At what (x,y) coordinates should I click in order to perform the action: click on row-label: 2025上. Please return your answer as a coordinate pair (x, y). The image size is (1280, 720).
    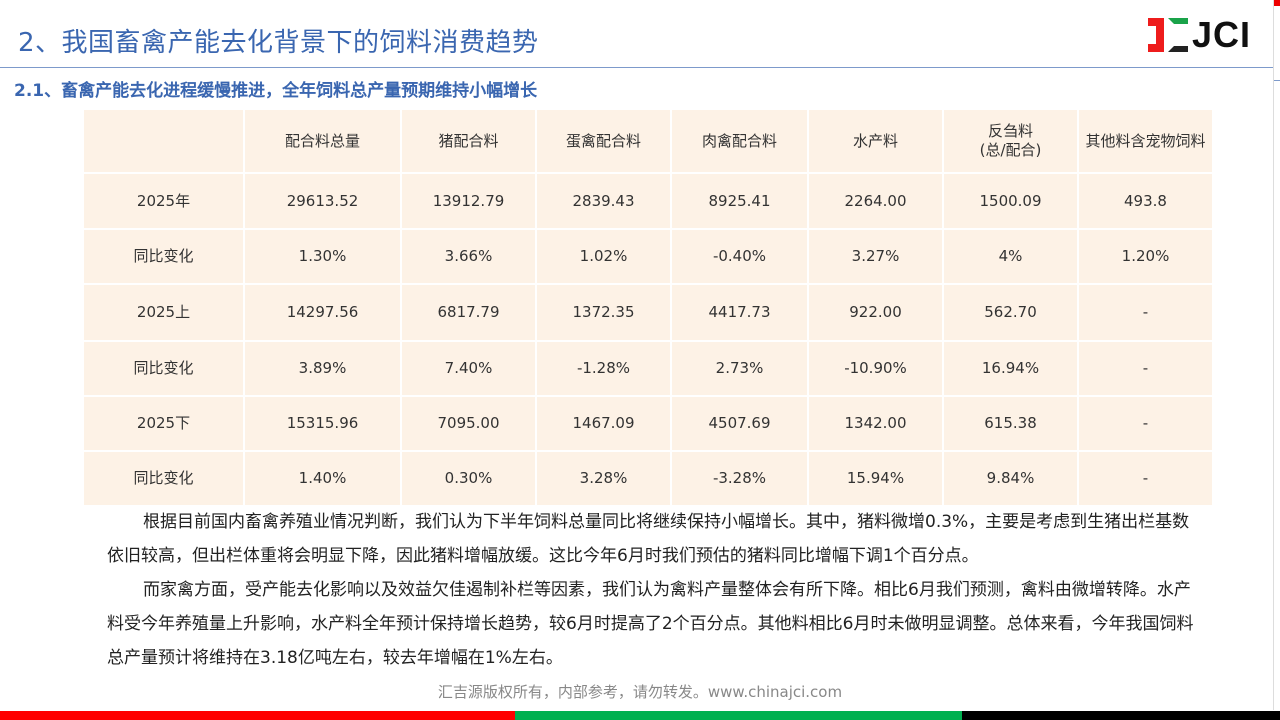
    Looking at the image, I should click on (163, 312).